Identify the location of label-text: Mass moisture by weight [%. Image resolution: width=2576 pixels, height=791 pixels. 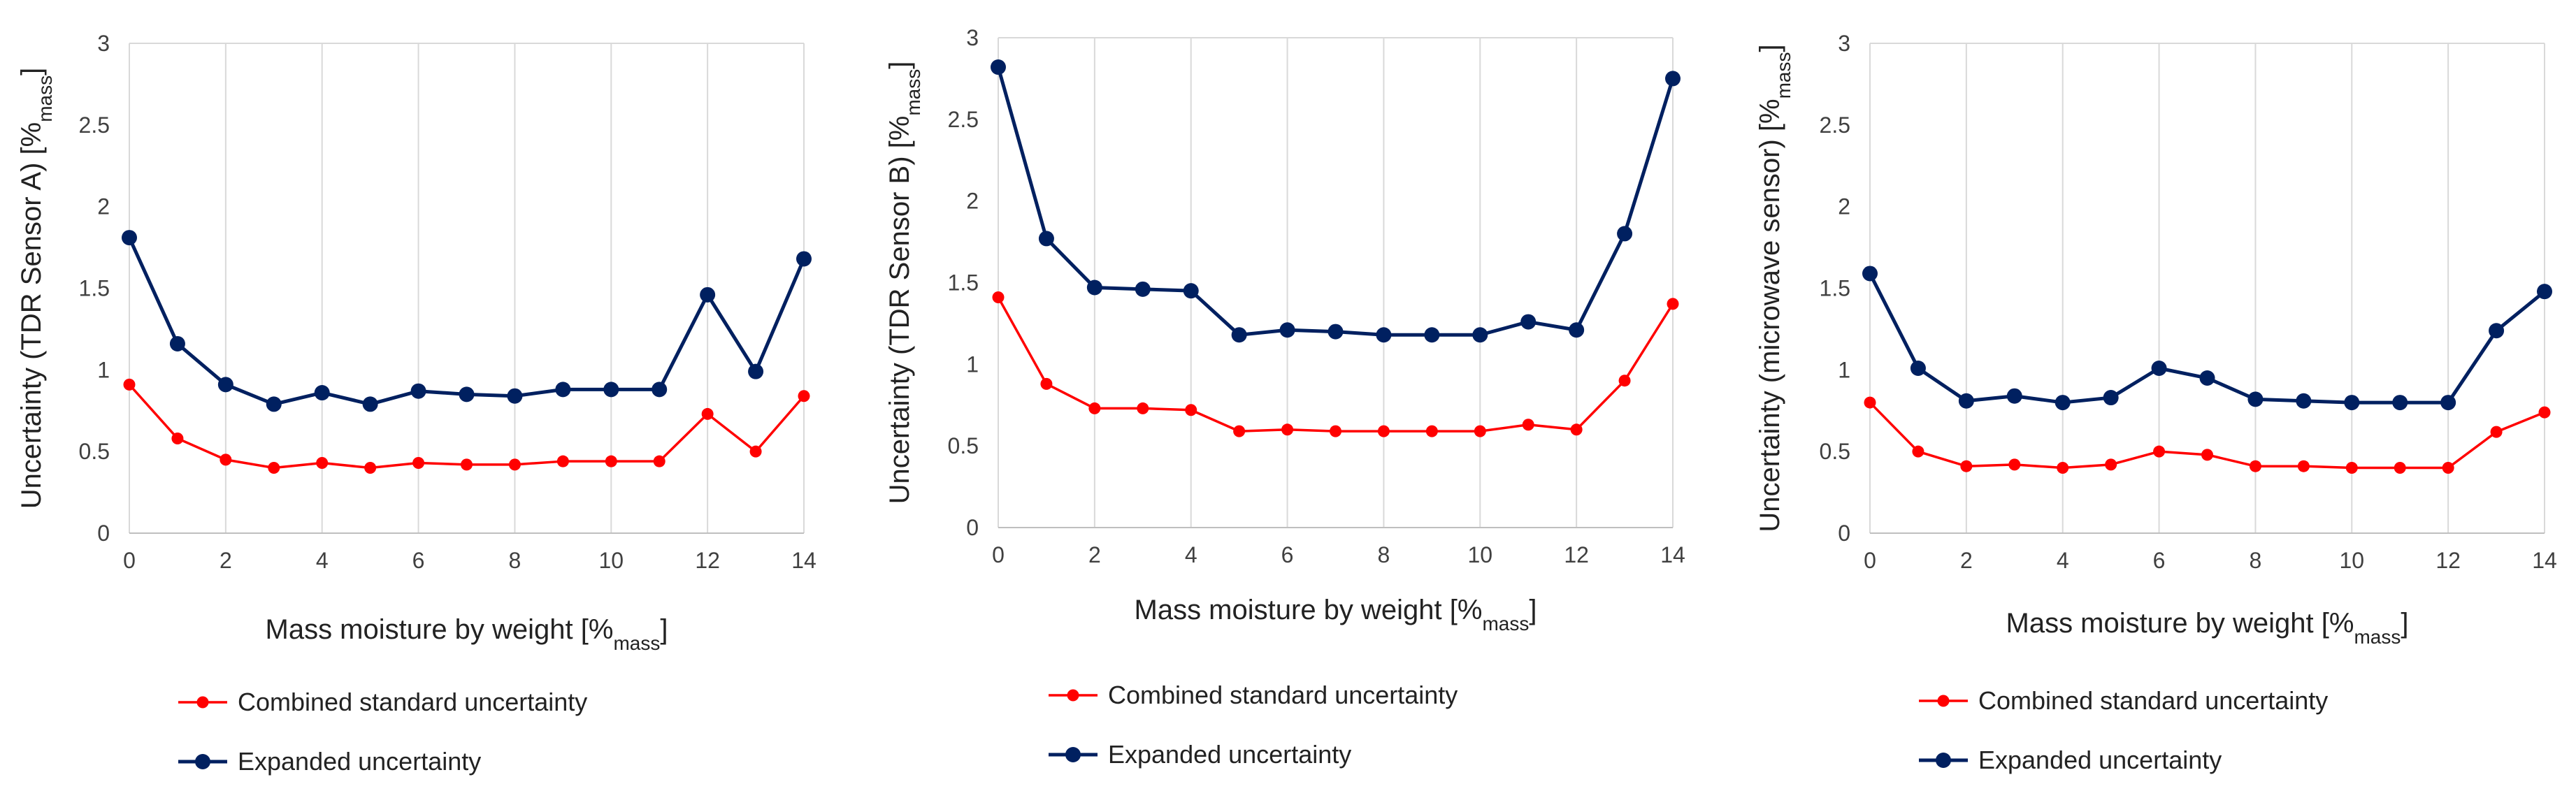
(1309, 610).